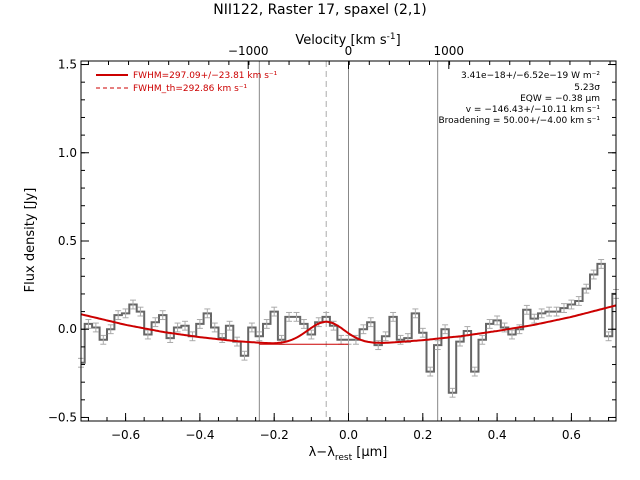  I want to click on y-axis-label: Flux density [Jy], so click(30, 240).